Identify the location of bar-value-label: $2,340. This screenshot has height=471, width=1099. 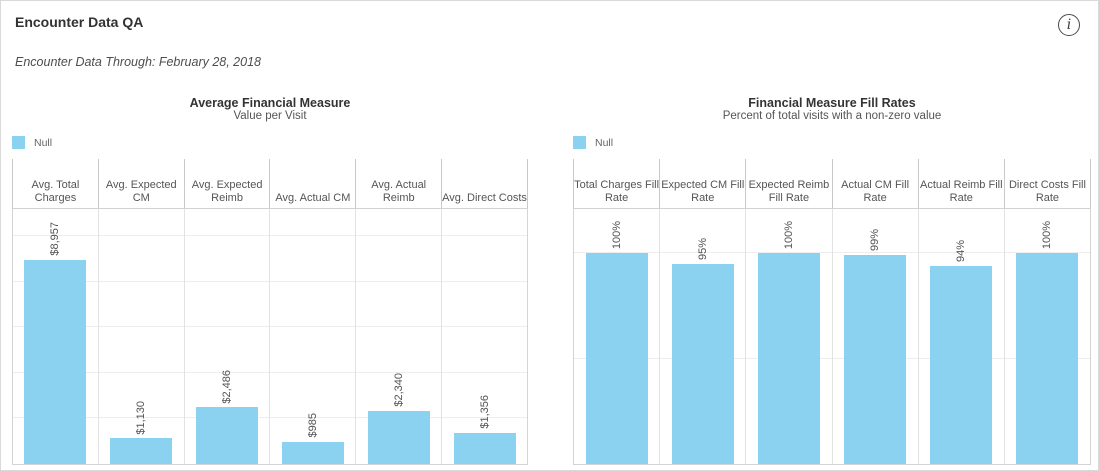
(398, 390).